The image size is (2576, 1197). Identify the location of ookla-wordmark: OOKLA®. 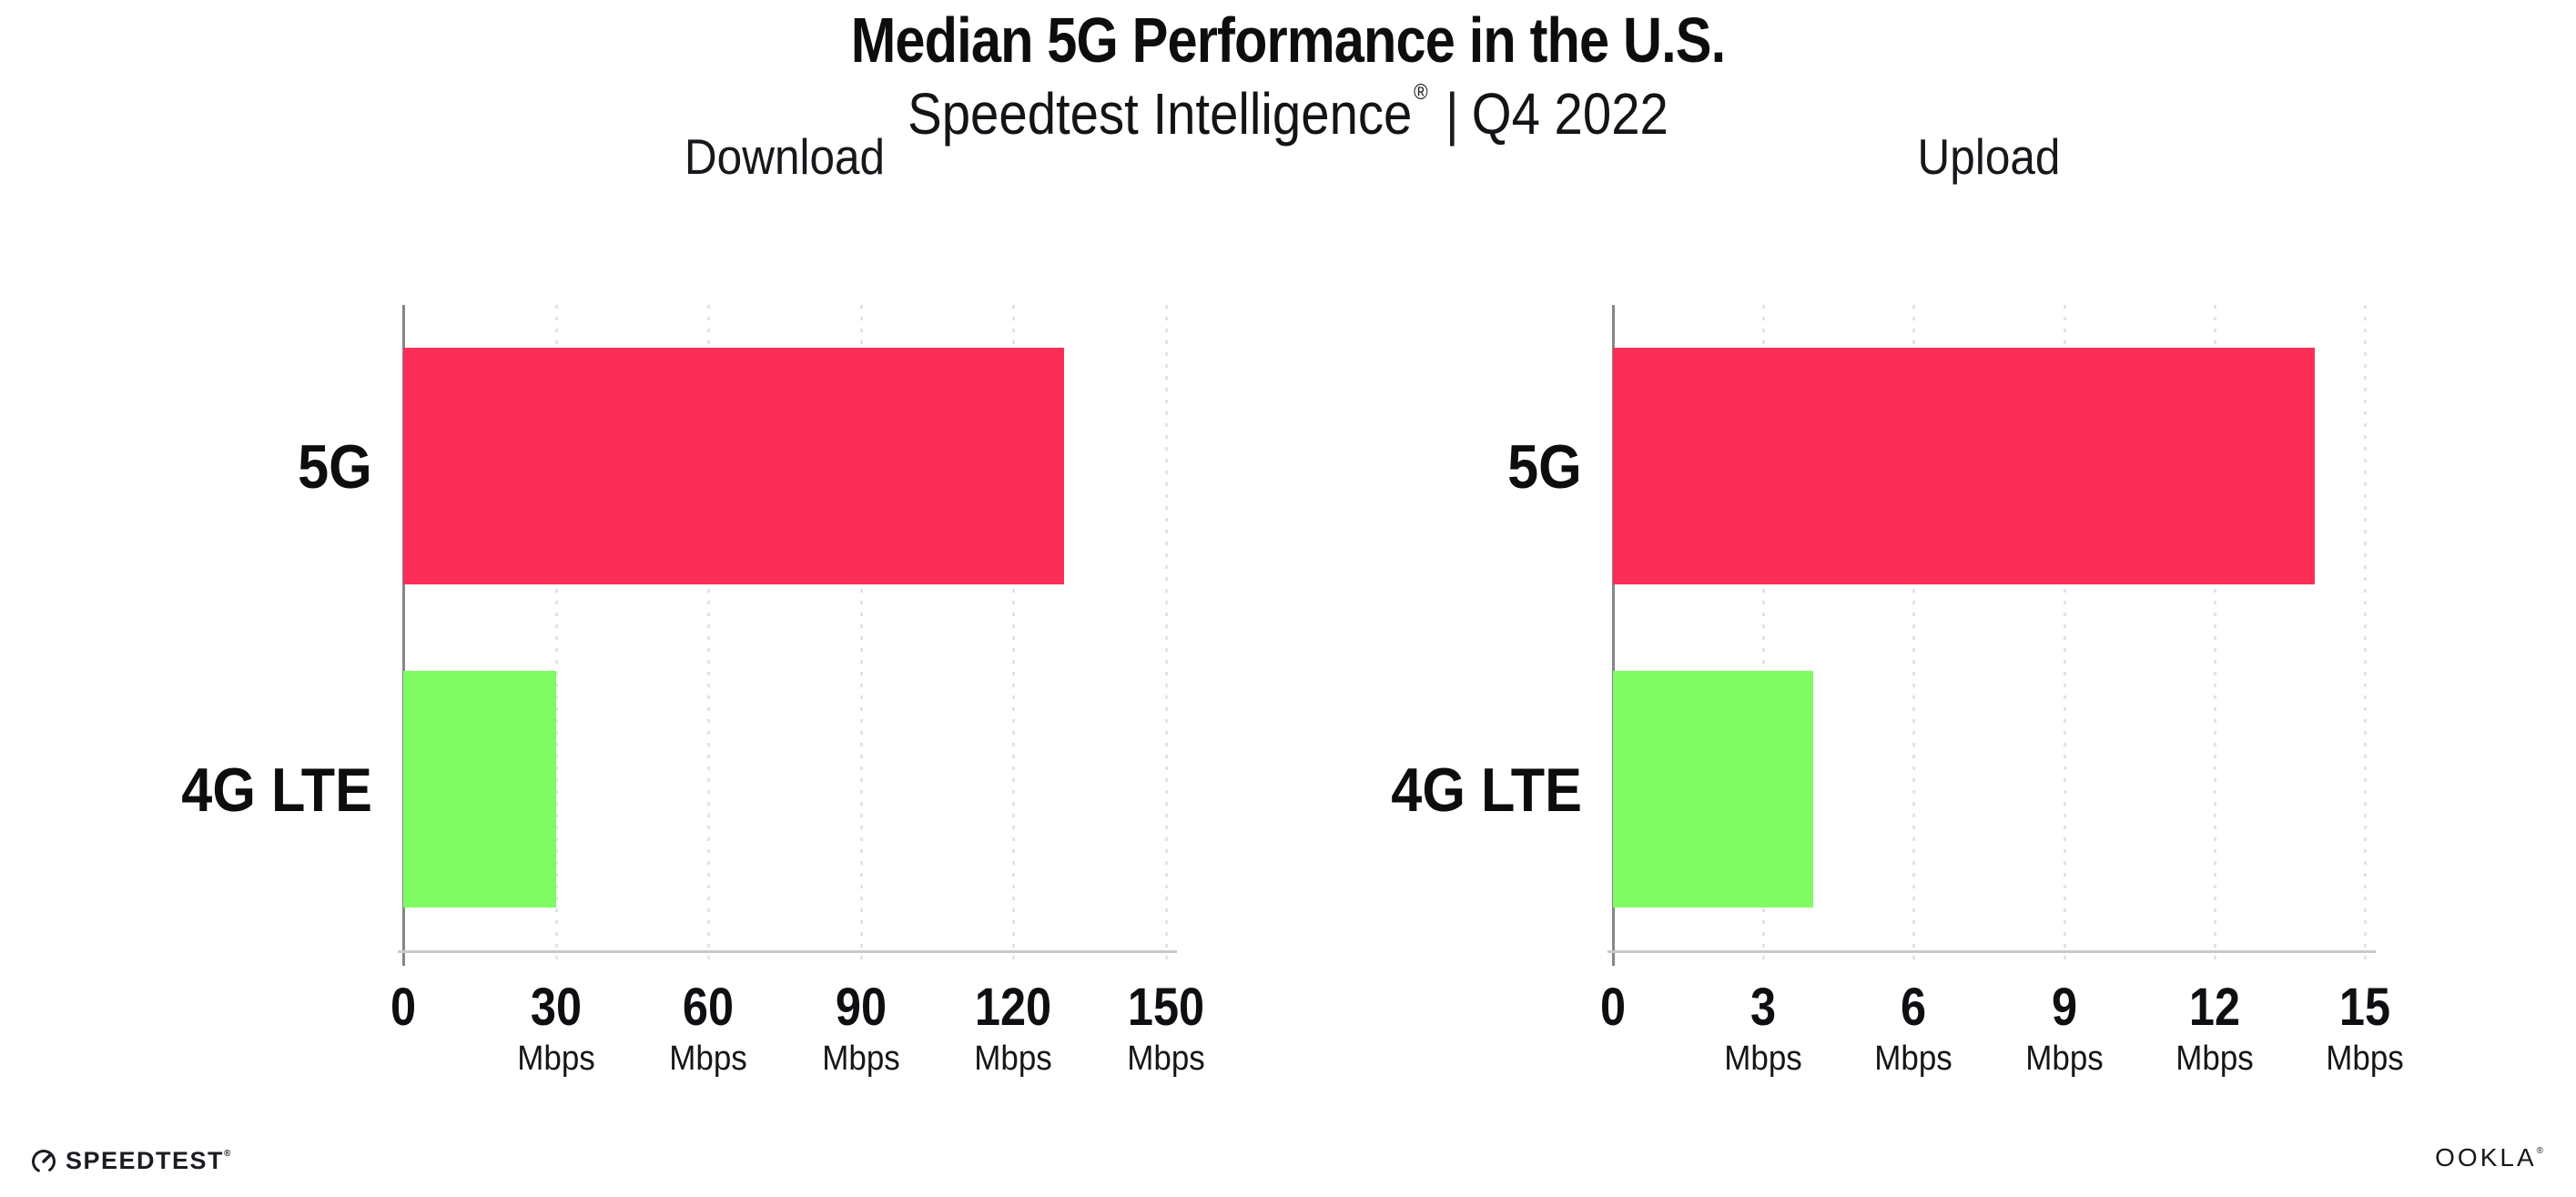
(2489, 1157).